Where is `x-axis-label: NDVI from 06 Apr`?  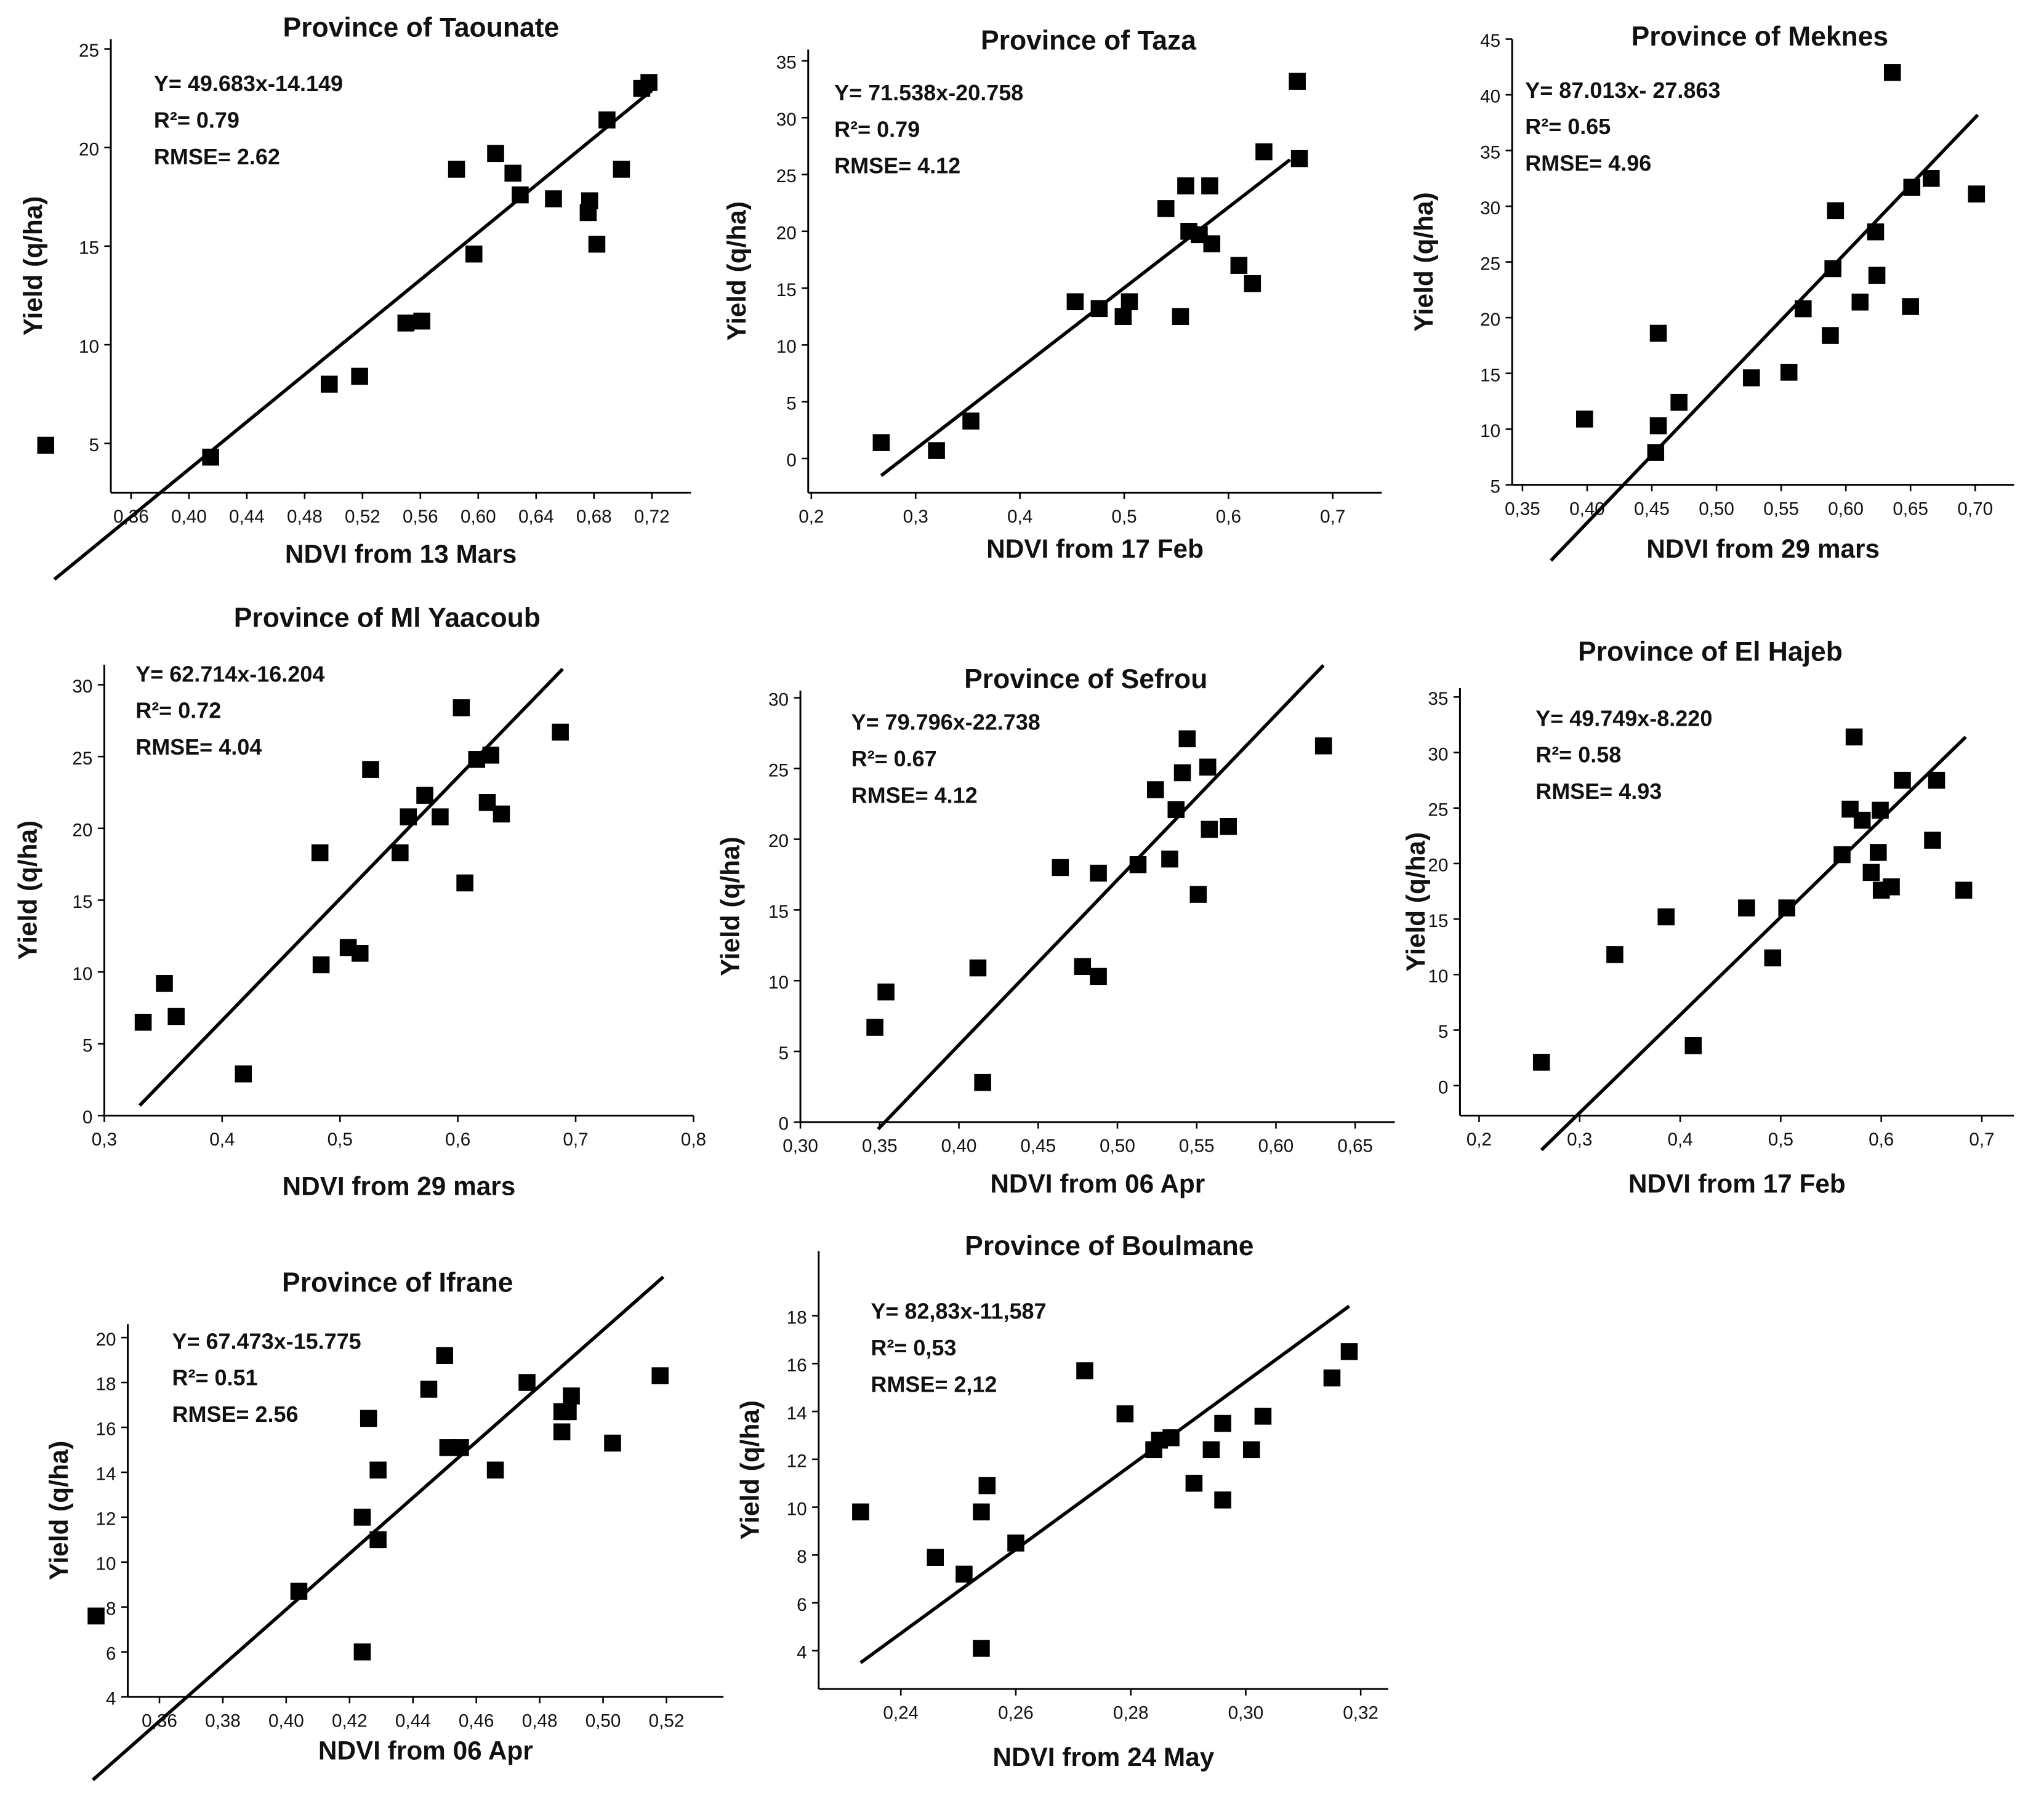 x-axis-label: NDVI from 06 Apr is located at coordinates (1097, 1183).